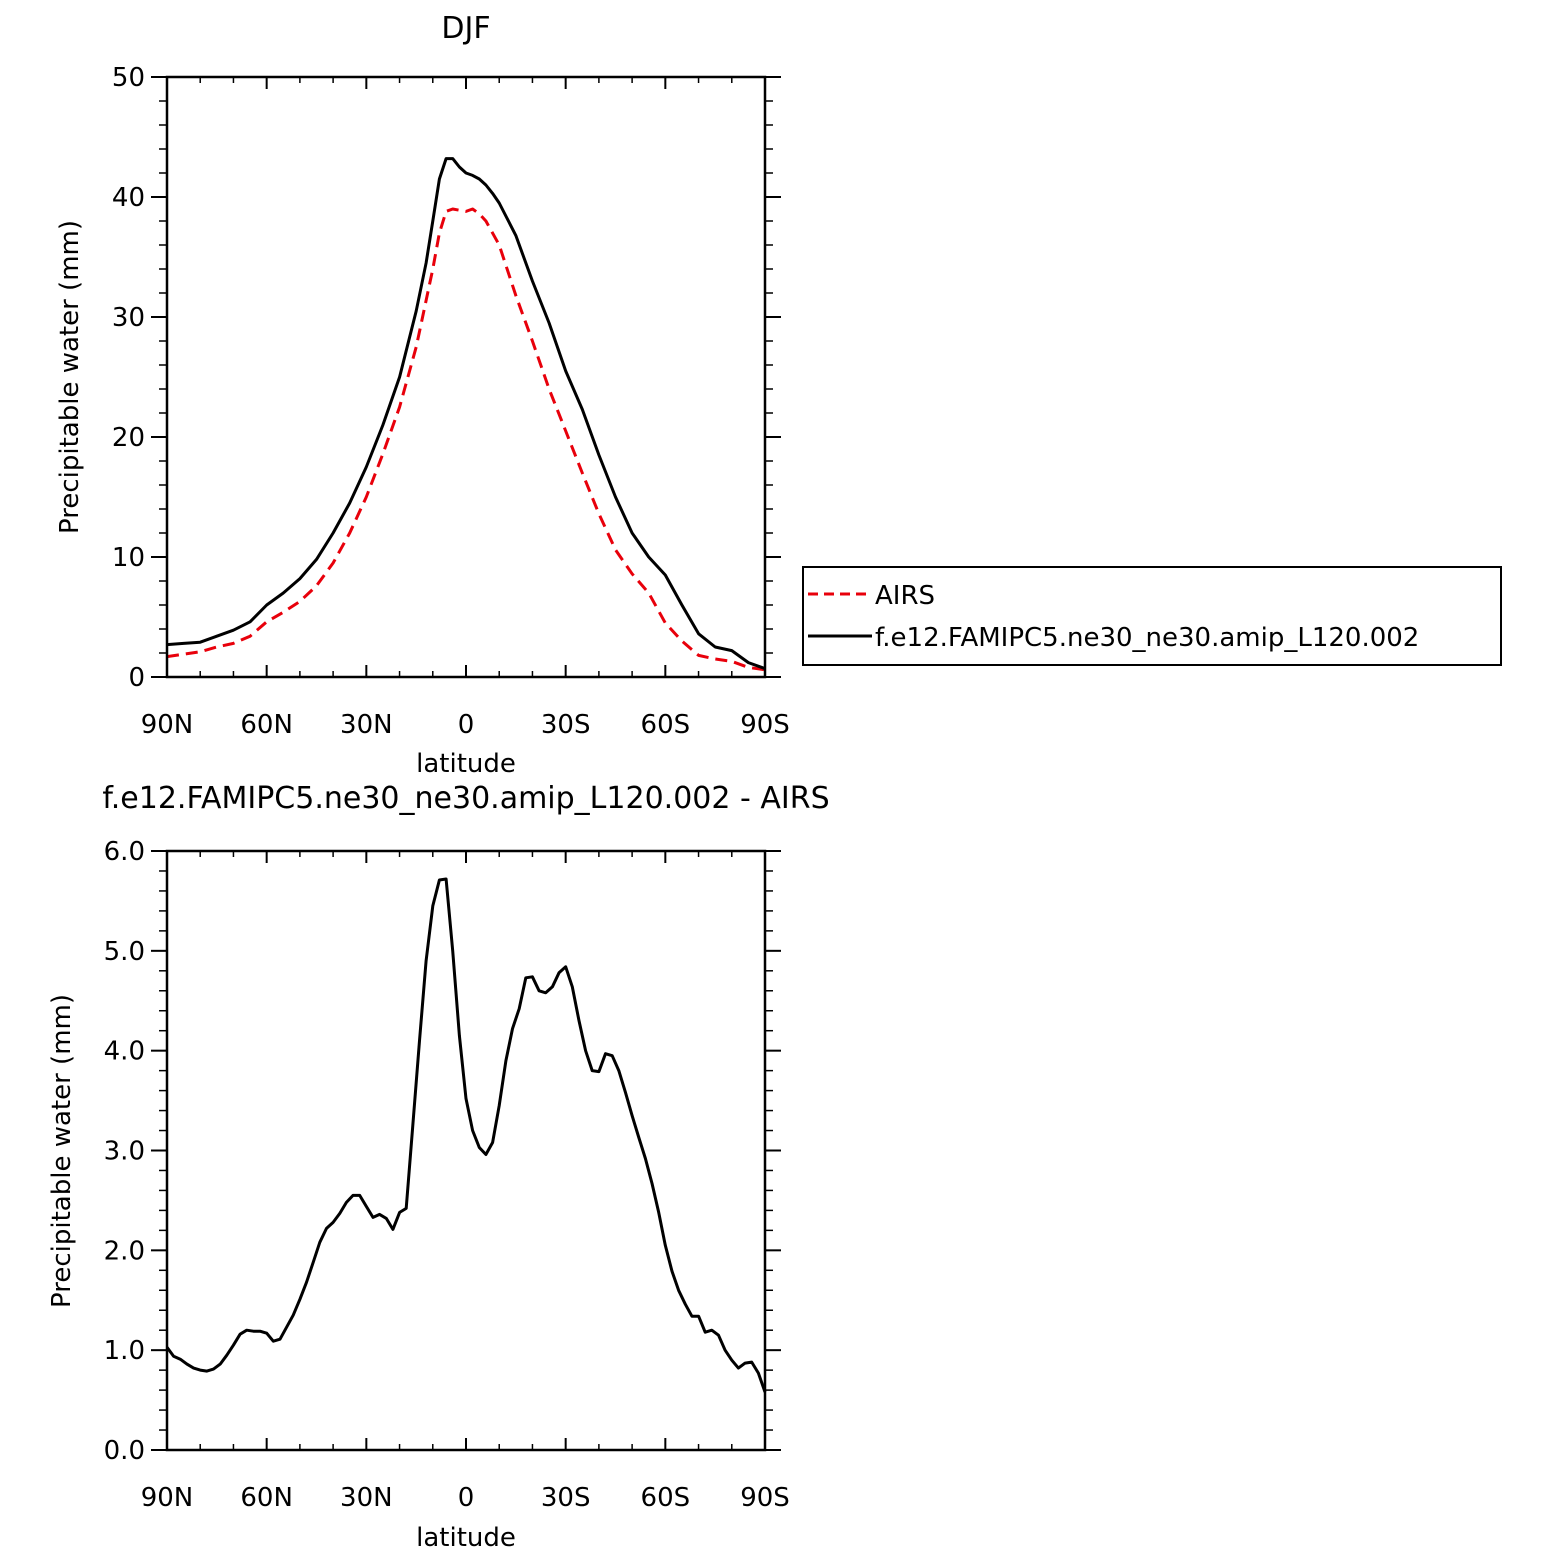 Image resolution: width=1558 pixels, height=1558 pixels. Describe the element at coordinates (765, 725) in the screenshot. I see `top-panel-x-tick-label: 90S` at that location.